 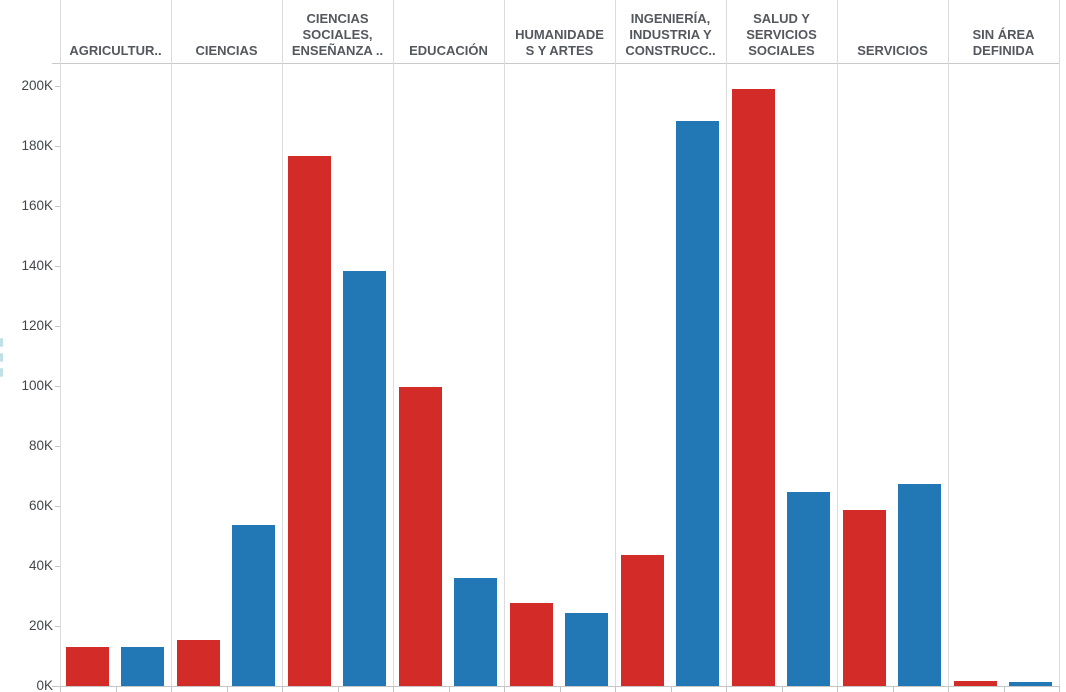 What do you see at coordinates (475, 632) in the screenshot?
I see `bar-blue-educacion` at bounding box center [475, 632].